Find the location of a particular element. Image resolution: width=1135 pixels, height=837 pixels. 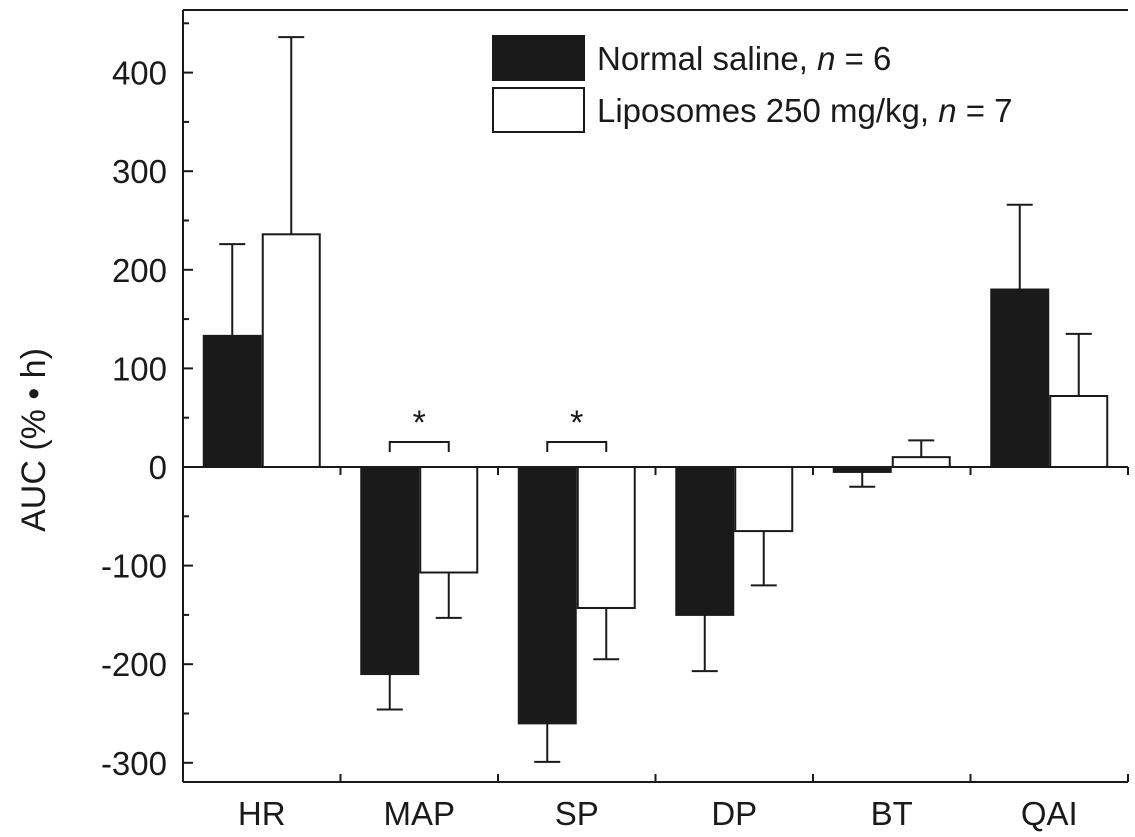

y-tick-label: 0 is located at coordinates (158, 467).